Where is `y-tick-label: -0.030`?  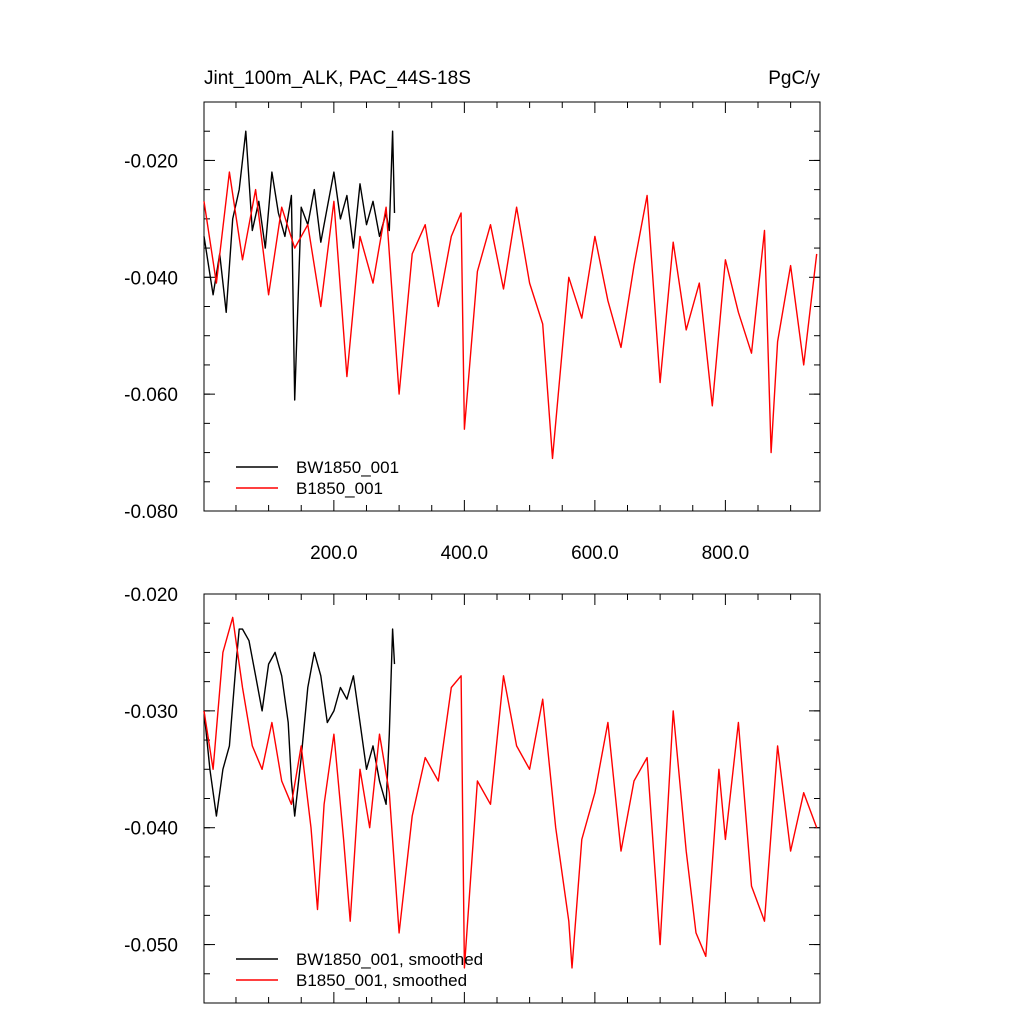 y-tick-label: -0.030 is located at coordinates (151, 712).